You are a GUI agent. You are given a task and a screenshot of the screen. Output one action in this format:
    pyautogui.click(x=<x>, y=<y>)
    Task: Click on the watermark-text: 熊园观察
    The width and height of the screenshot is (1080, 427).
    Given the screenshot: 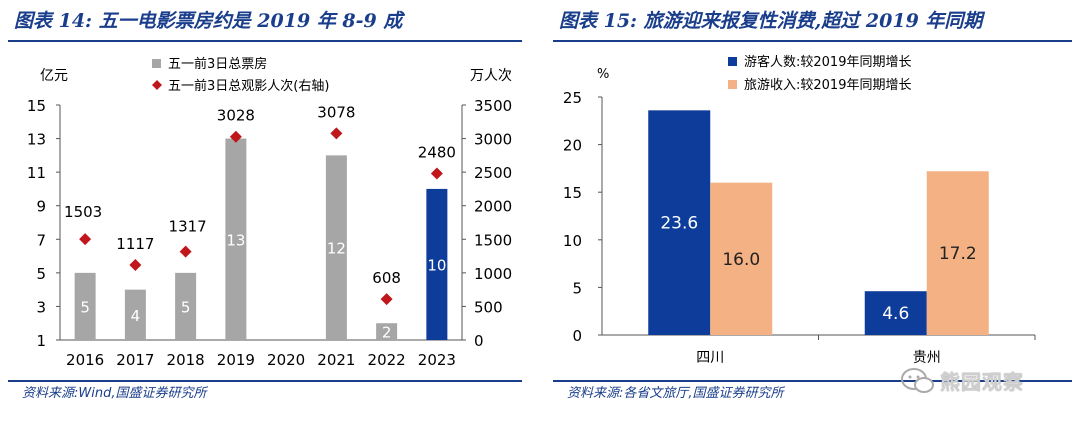 What is the action you would take?
    pyautogui.click(x=982, y=382)
    